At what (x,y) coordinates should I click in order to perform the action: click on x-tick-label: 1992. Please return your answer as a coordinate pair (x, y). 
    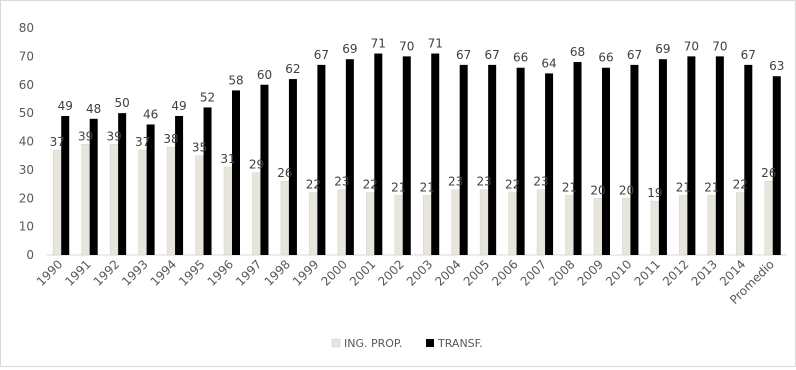
    Looking at the image, I should click on (106, 272).